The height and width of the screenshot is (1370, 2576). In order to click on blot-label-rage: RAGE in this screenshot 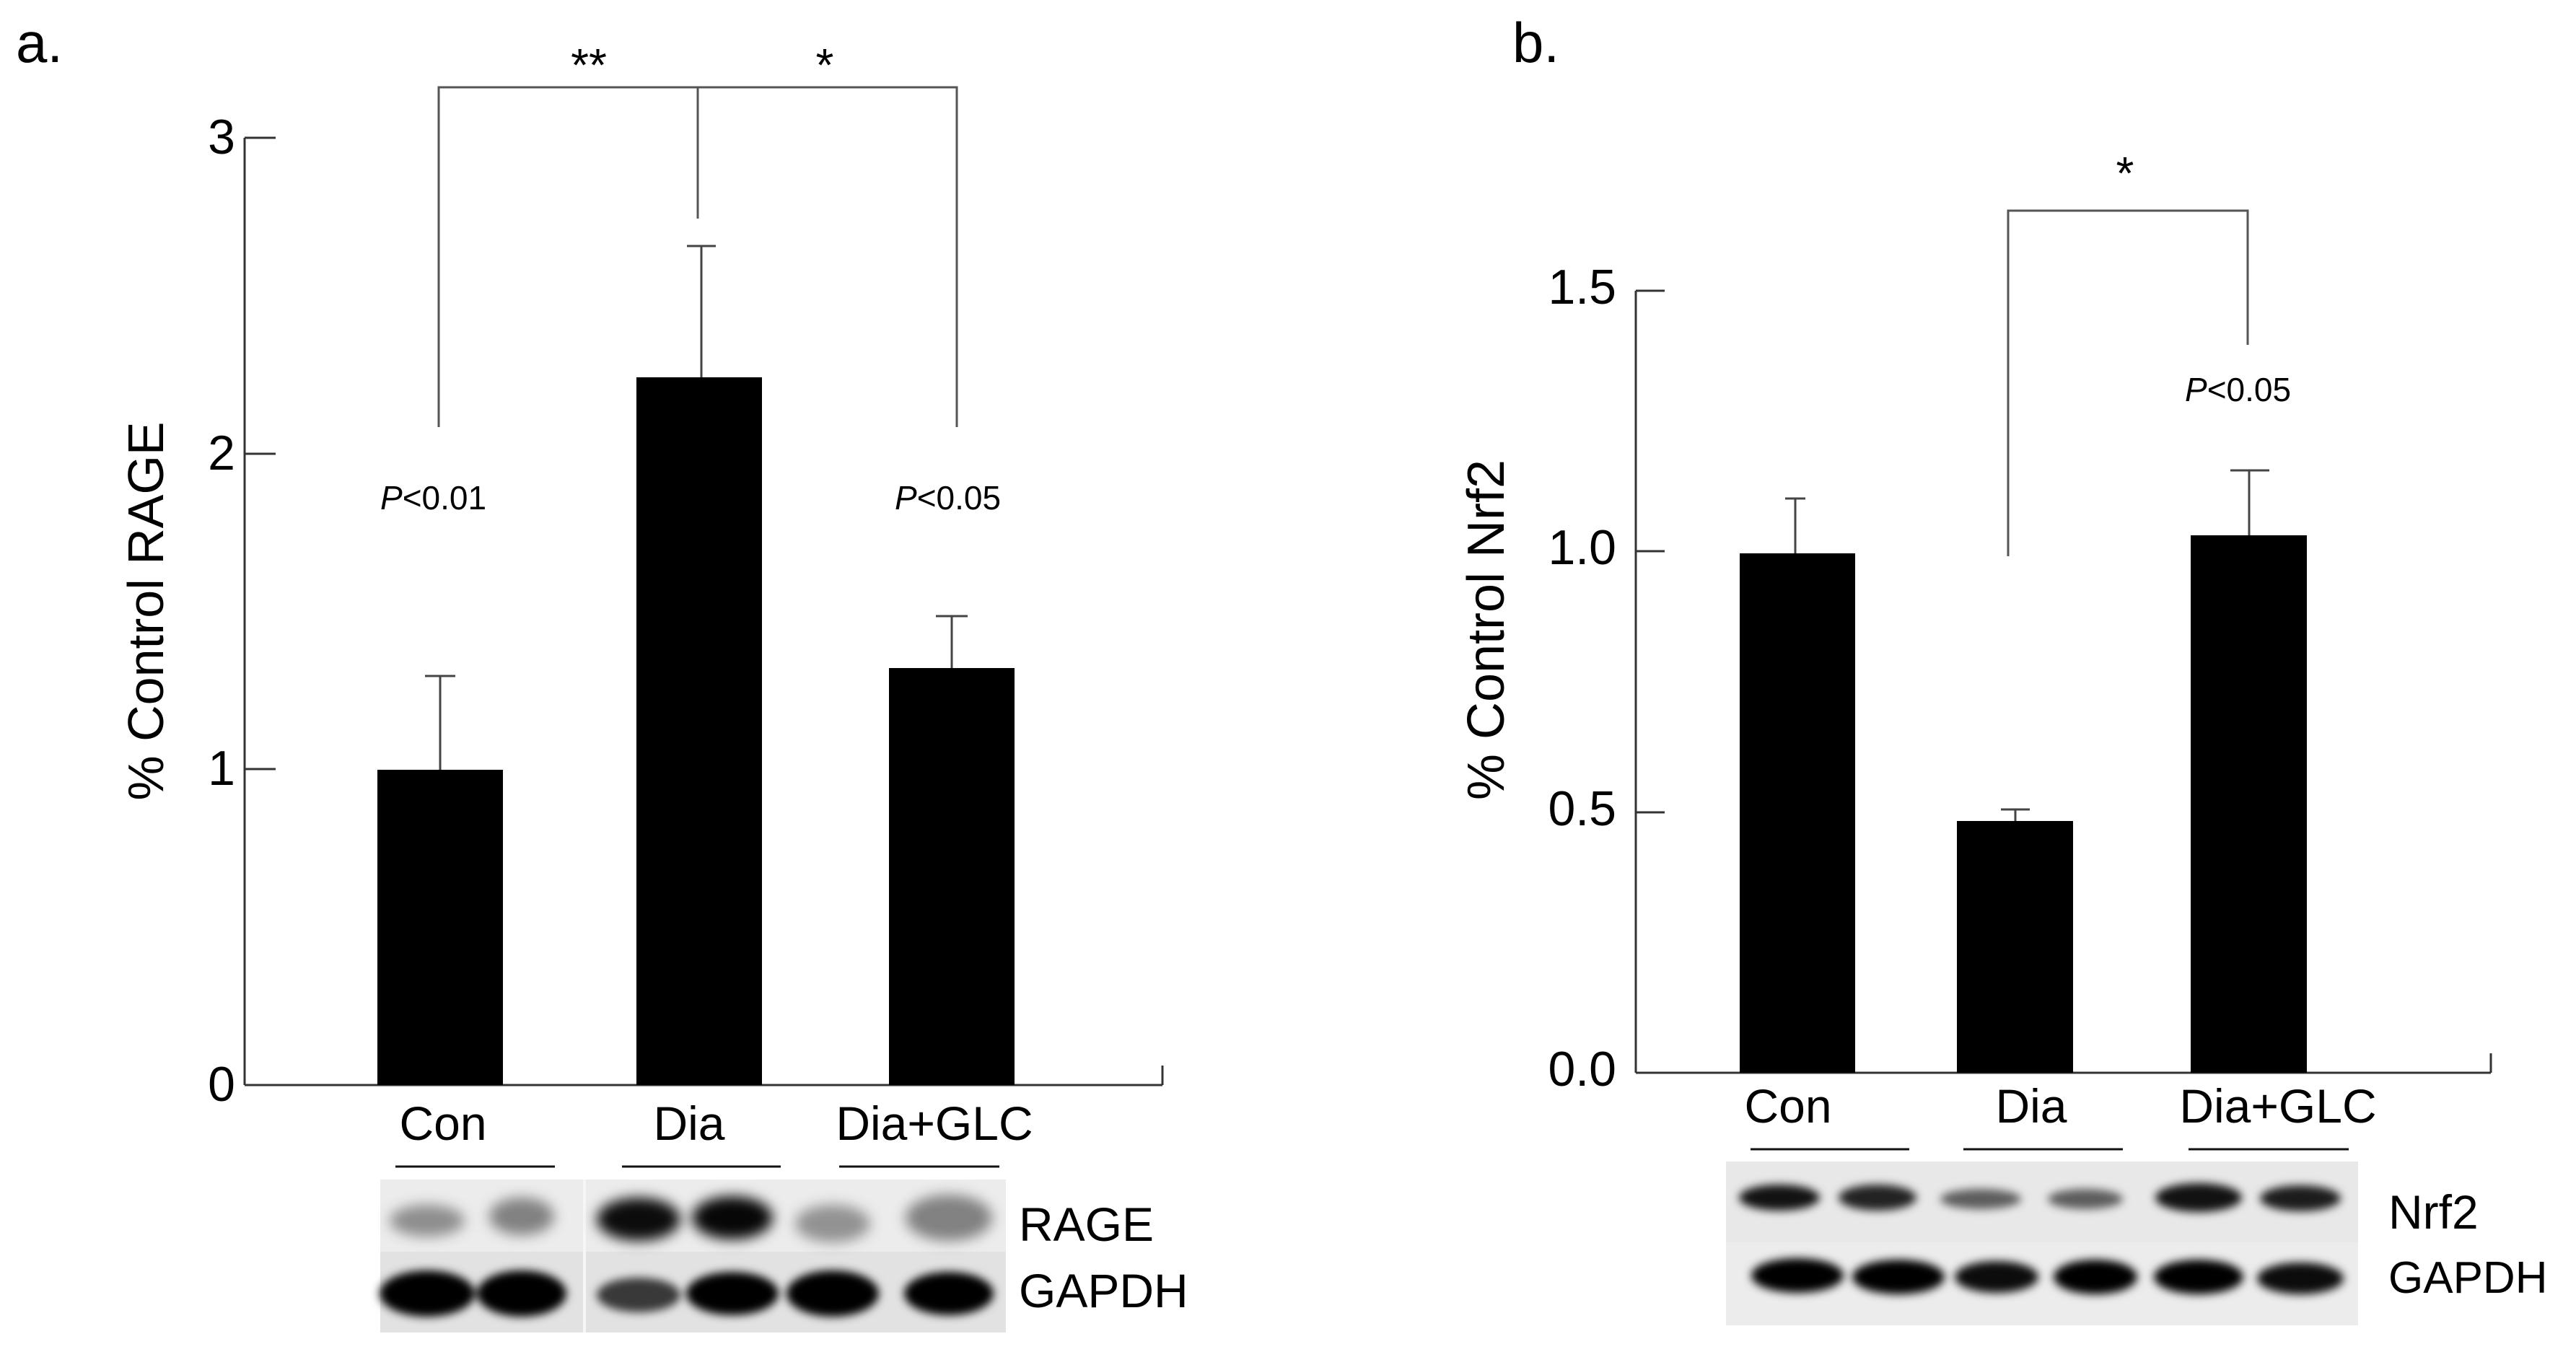, I will do `click(1086, 1224)`.